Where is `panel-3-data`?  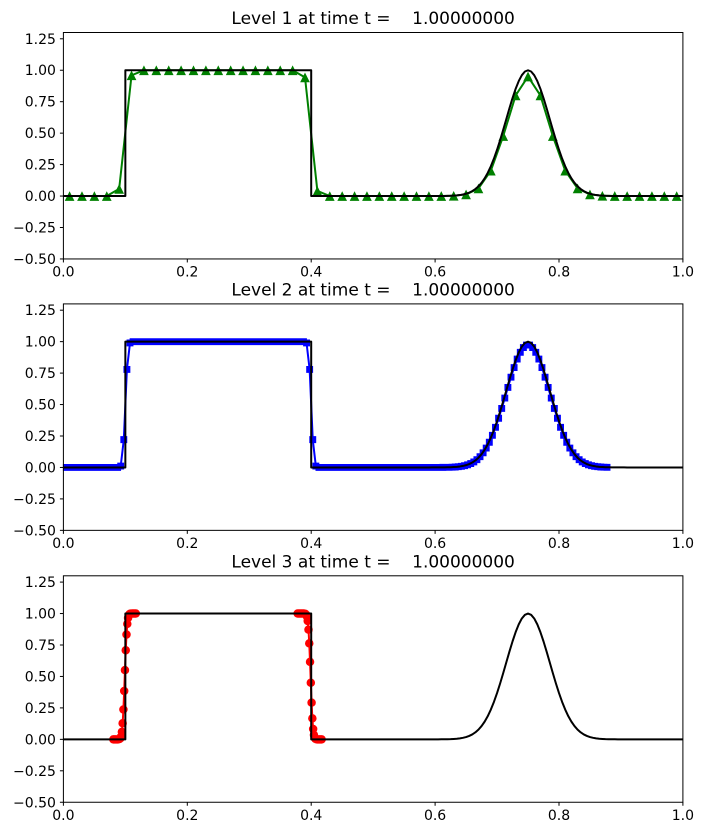
panel-3-data is located at coordinates (373, 676).